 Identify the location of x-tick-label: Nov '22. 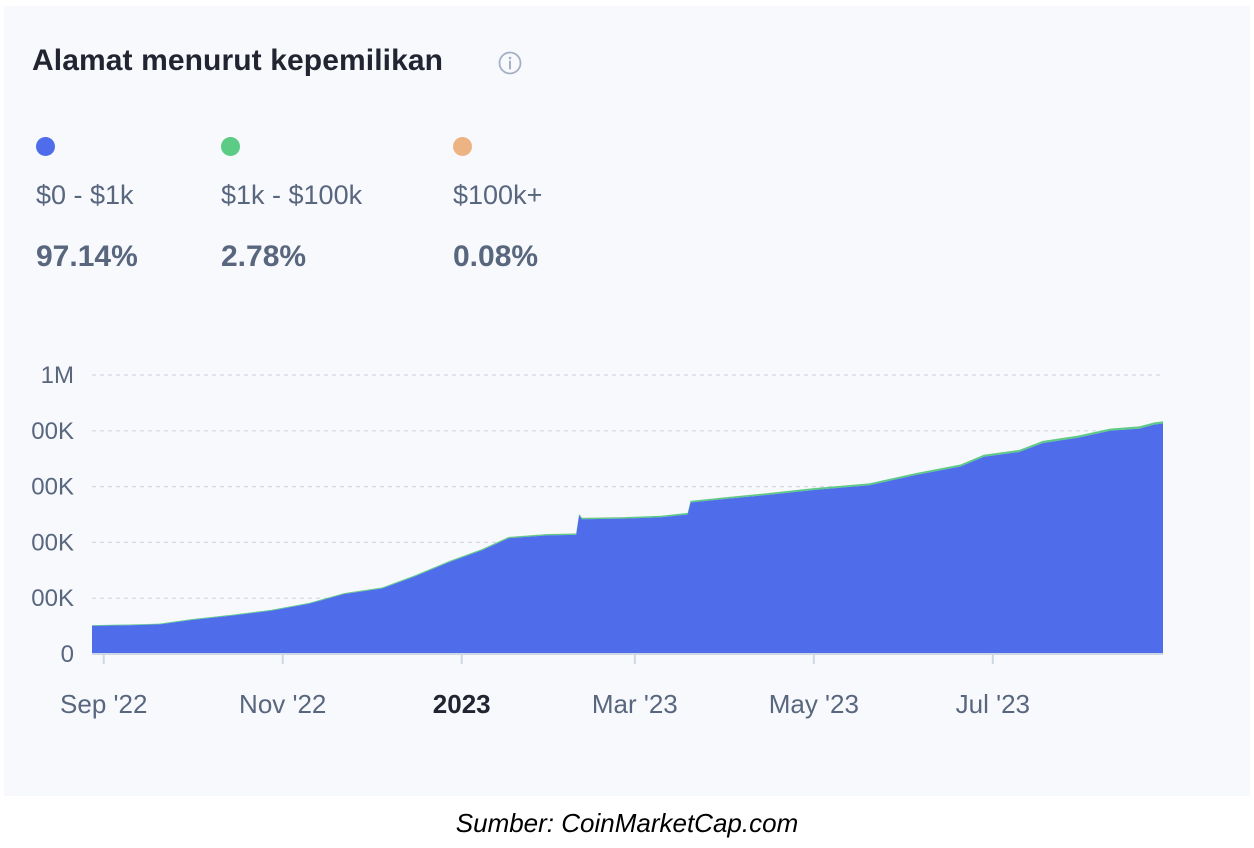
(282, 704).